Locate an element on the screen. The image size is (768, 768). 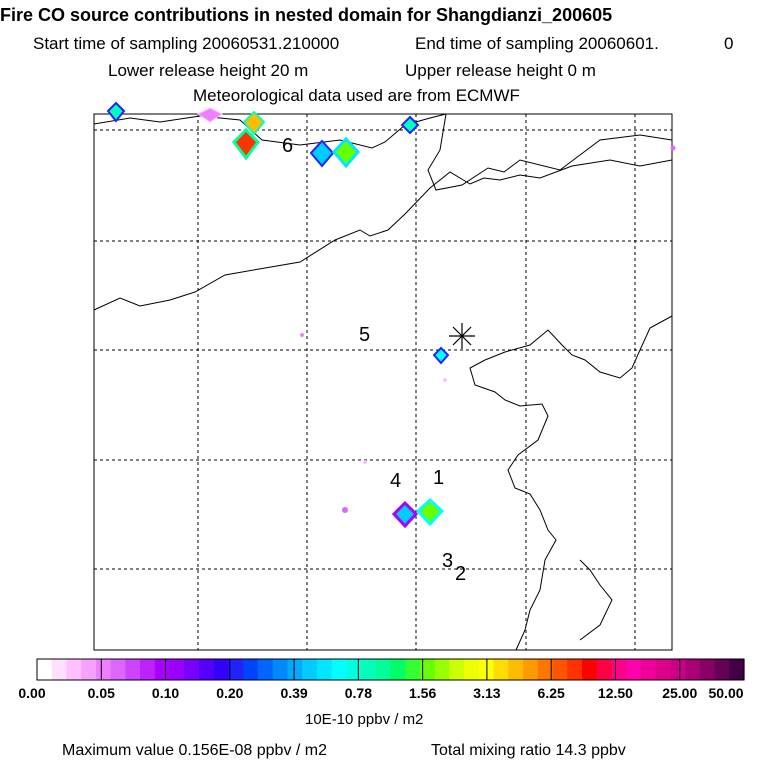
colorbar-tick-label: 0.39 is located at coordinates (294, 693).